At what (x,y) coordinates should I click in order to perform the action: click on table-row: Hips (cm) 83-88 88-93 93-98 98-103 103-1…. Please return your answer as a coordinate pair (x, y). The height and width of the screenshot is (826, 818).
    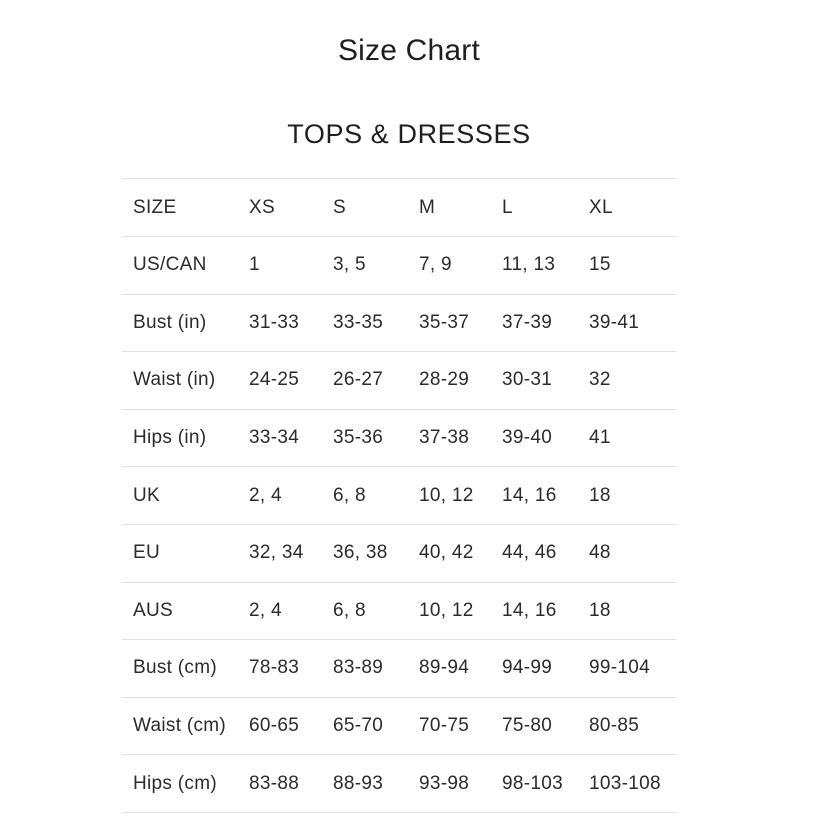
    Looking at the image, I should click on (399, 783).